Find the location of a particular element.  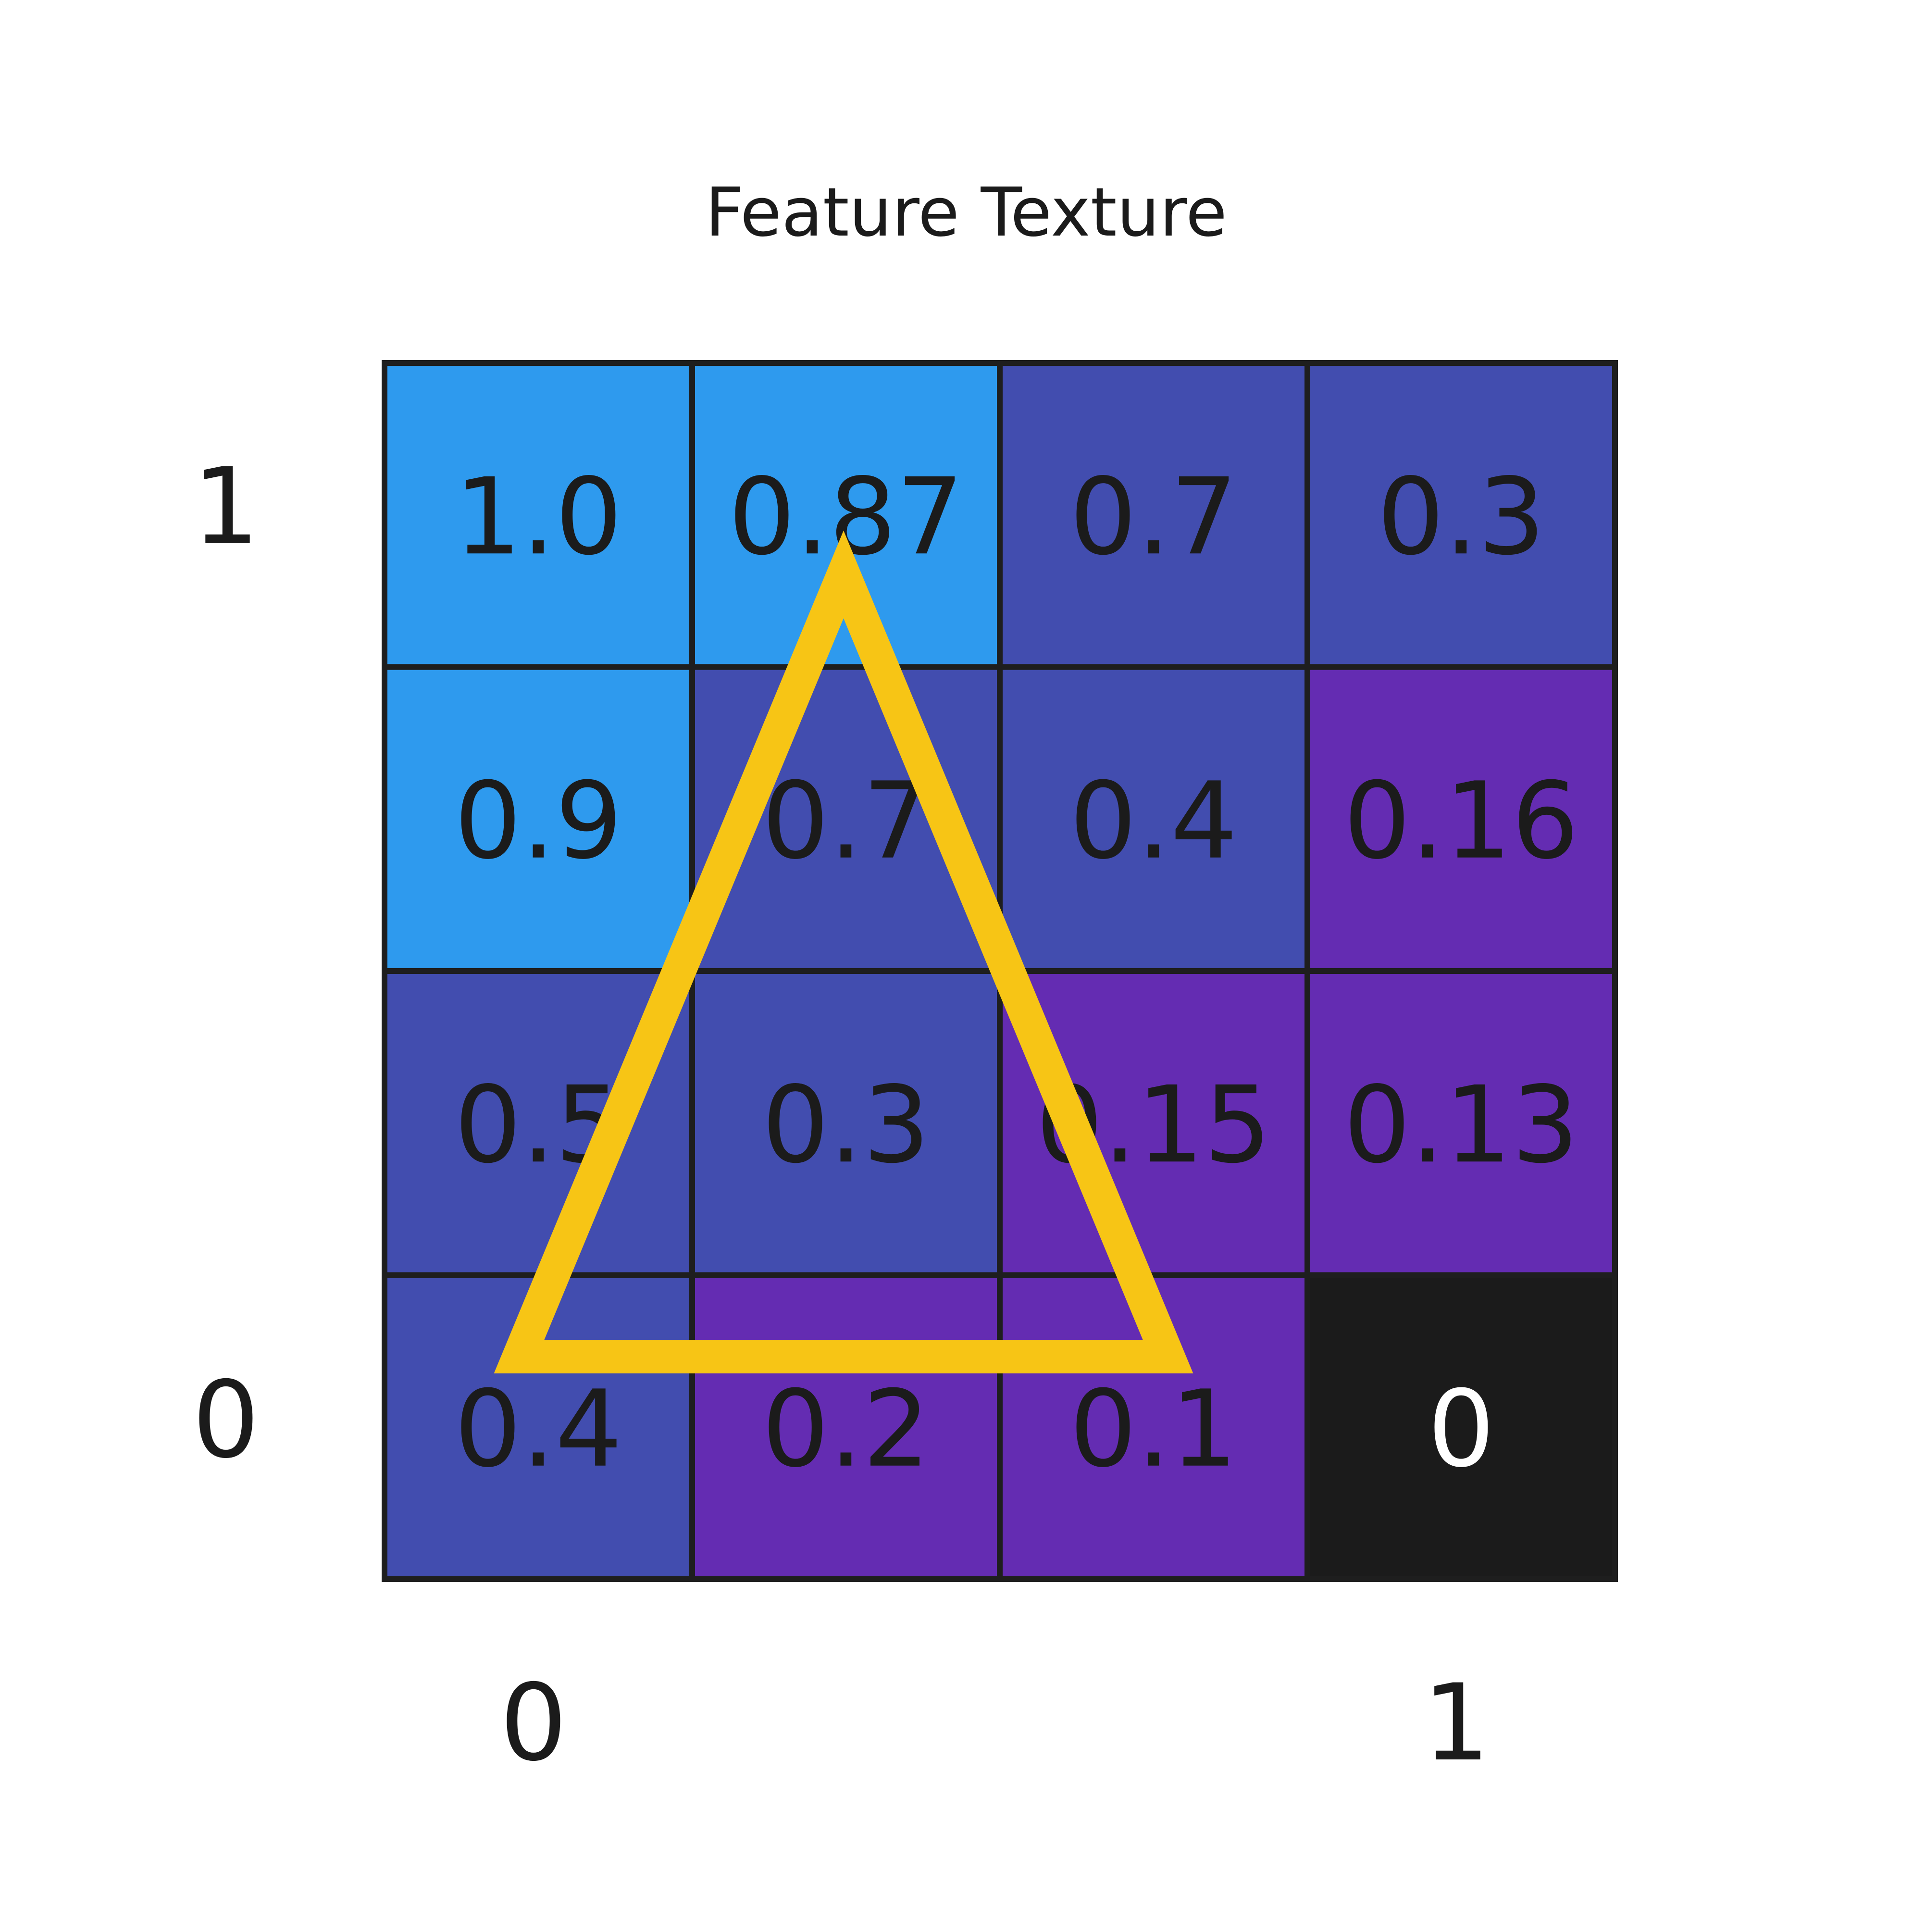

grid-cell-value-r3-c2: 0.1 is located at coordinates (1153, 1430).